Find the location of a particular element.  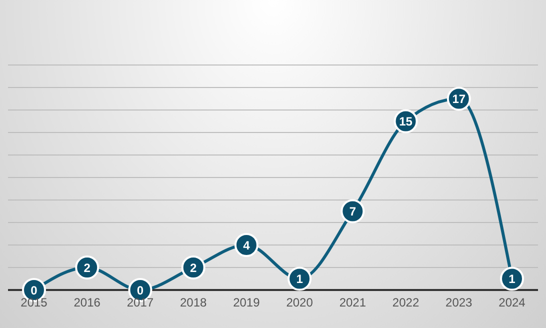

data-label: 4 is located at coordinates (246, 245).